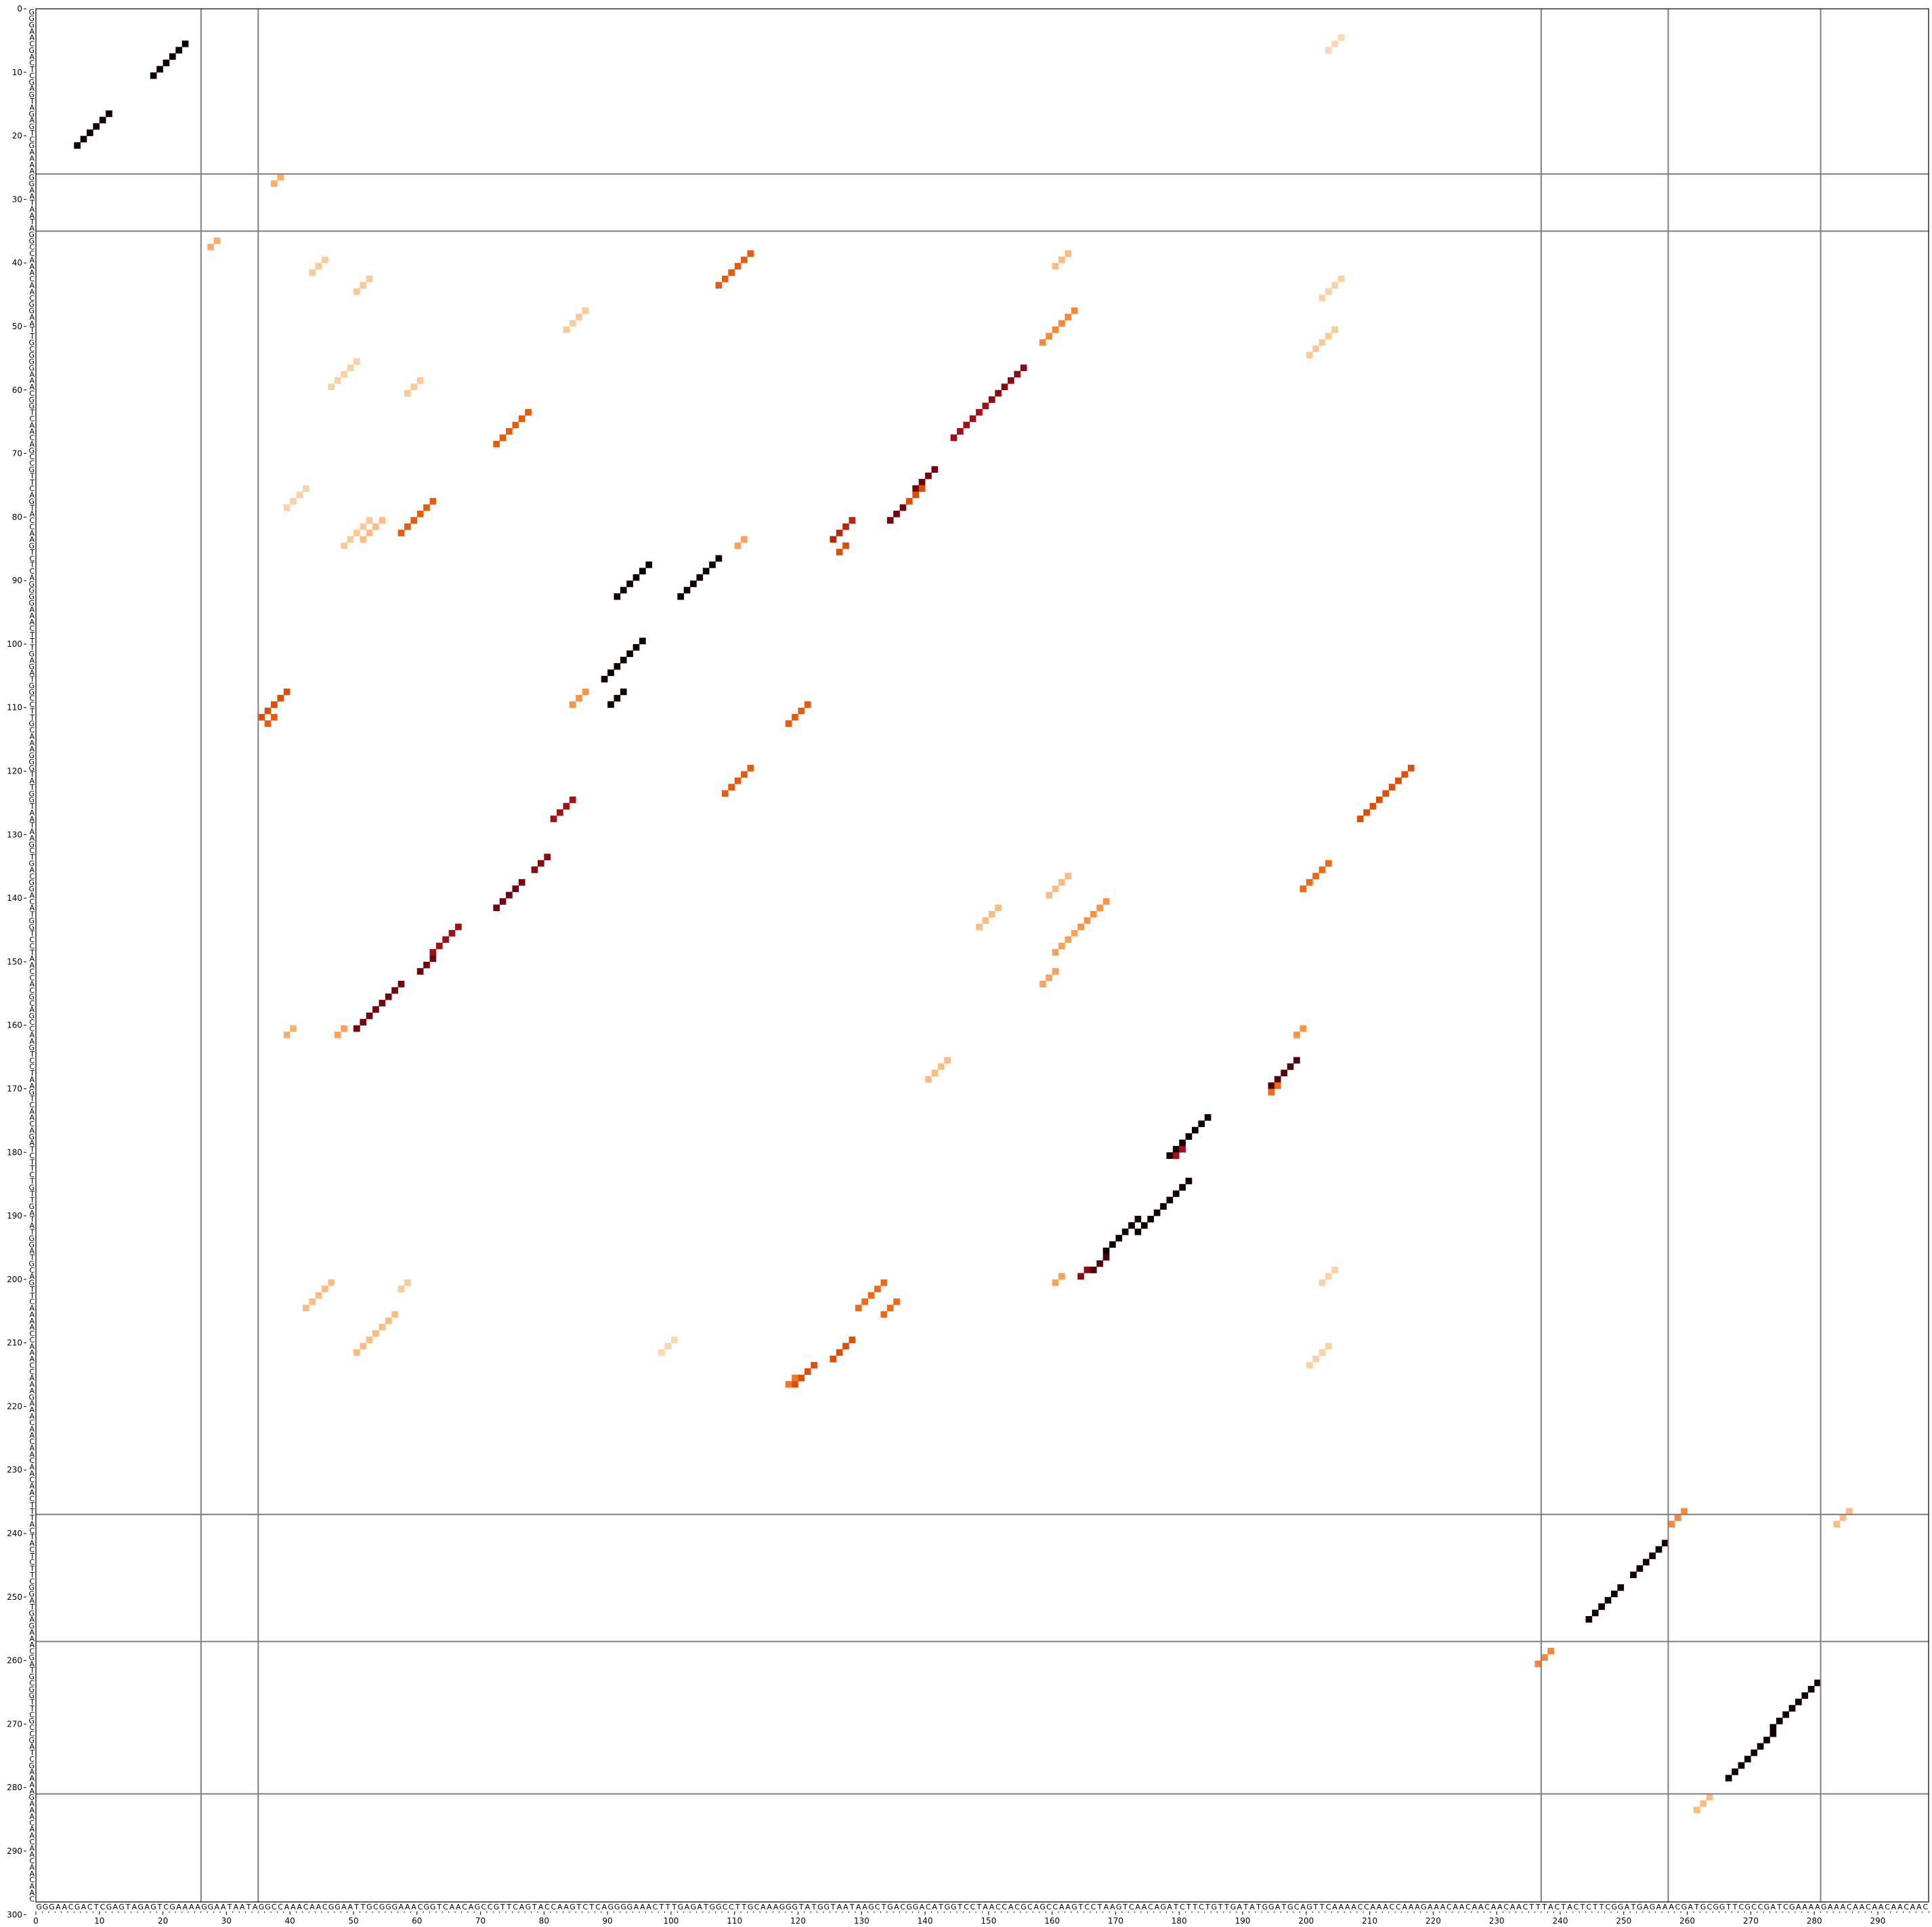 This screenshot has height=1927, width=1932. Describe the element at coordinates (14, 1788) in the screenshot. I see `y-tick-label: 280` at that location.